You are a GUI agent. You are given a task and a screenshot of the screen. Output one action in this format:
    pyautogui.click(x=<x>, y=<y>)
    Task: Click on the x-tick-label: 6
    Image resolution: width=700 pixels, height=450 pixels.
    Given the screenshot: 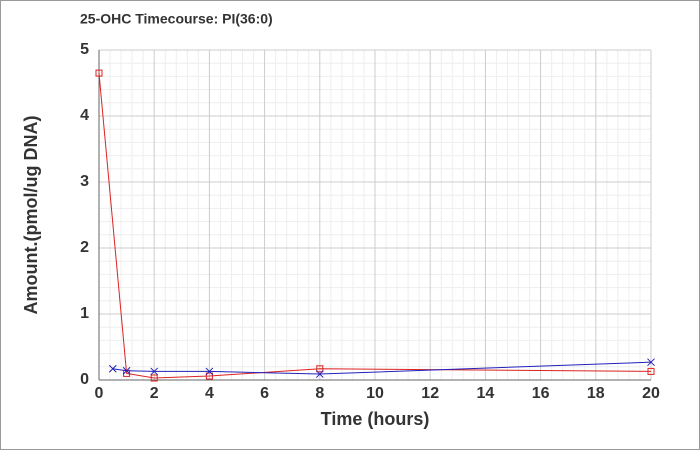 What is the action you would take?
    pyautogui.click(x=264, y=393)
    